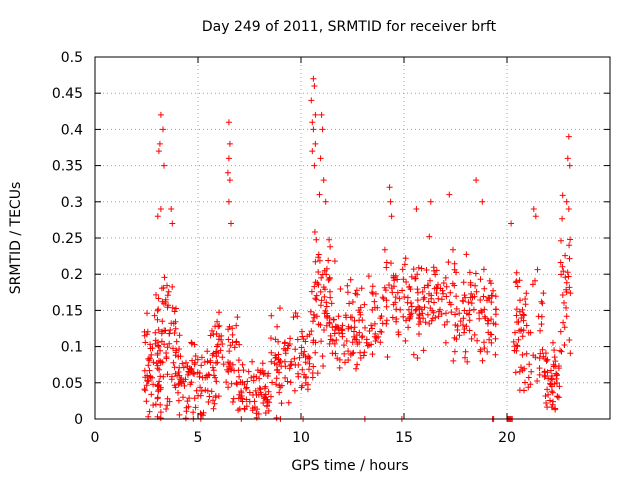 The image size is (640, 480). Describe the element at coordinates (72, 348) in the screenshot. I see `y-tick-label: 0.1` at that location.